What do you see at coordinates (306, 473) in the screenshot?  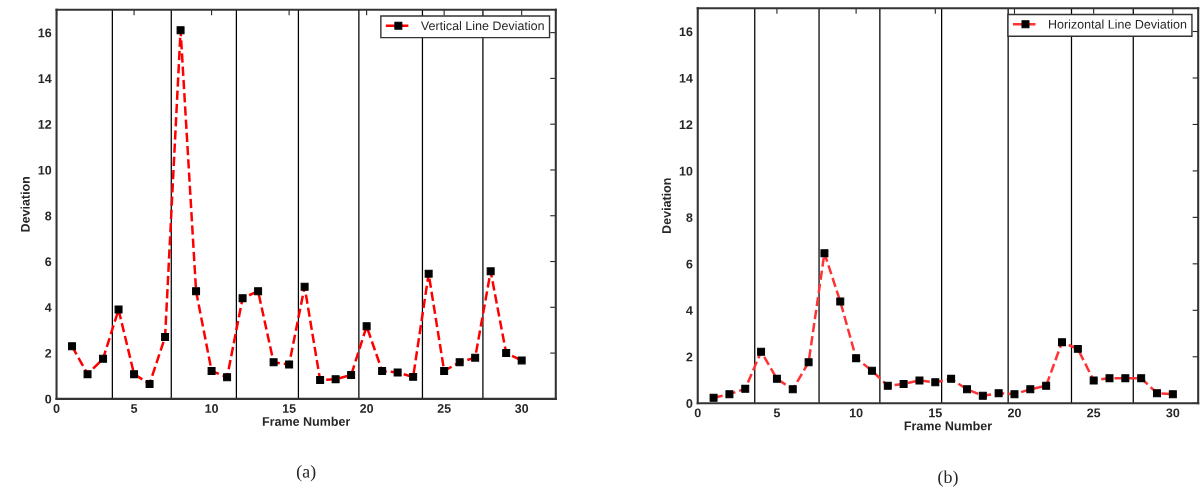 I see `text: (a)` at bounding box center [306, 473].